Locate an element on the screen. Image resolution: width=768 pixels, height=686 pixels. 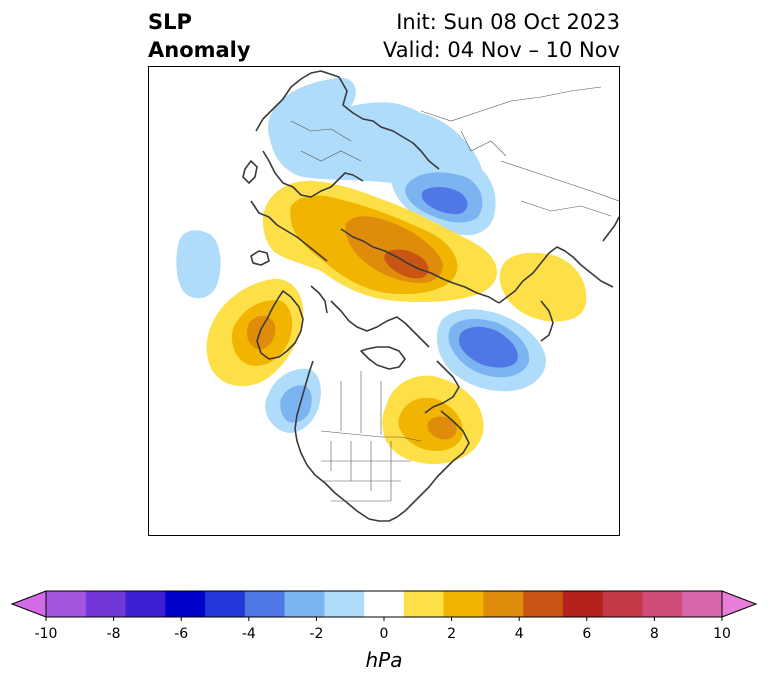
colorbar-tick-label: -2 is located at coordinates (316, 634).